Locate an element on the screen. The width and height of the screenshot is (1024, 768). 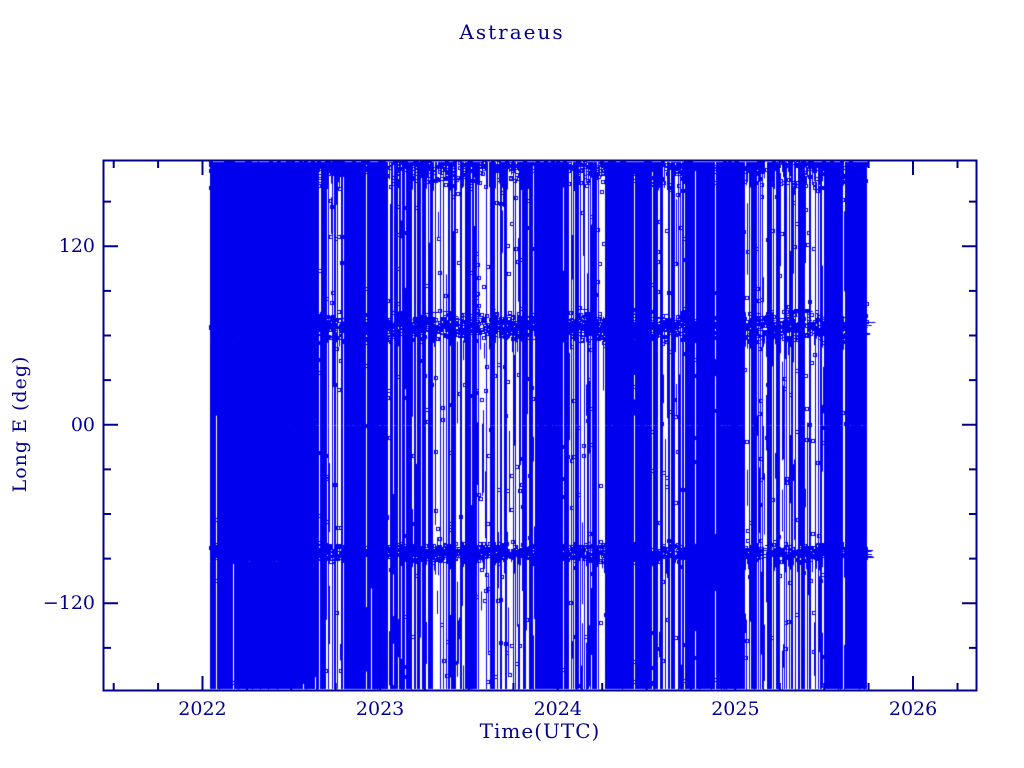
x-tick-label-2026: 2026 is located at coordinates (913, 709).